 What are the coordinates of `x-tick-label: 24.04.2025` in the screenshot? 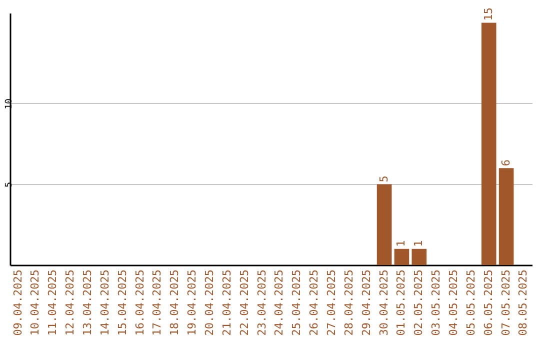 It's located at (279, 303).